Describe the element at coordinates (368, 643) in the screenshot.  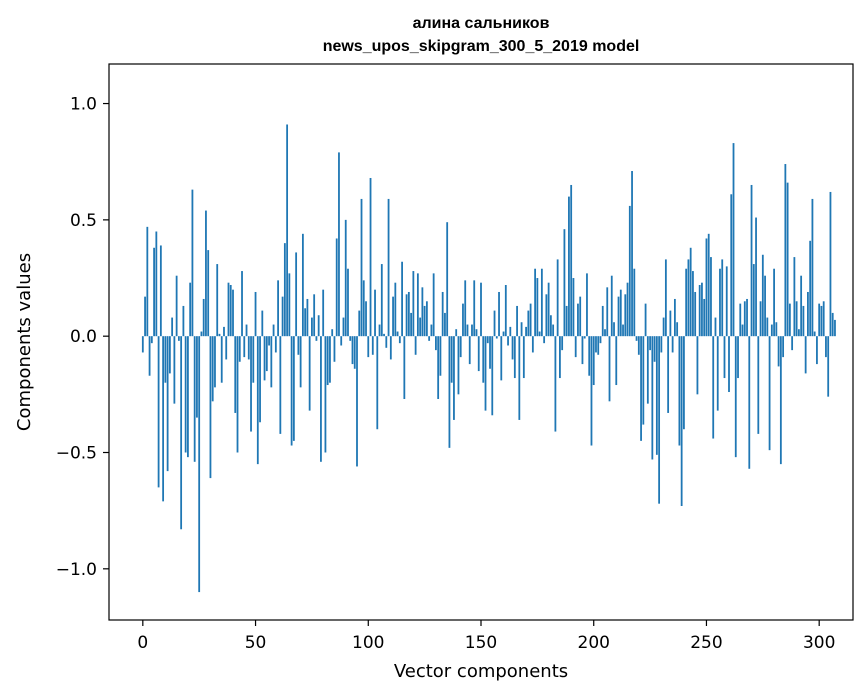
I see `x-tick-label: 100` at that location.